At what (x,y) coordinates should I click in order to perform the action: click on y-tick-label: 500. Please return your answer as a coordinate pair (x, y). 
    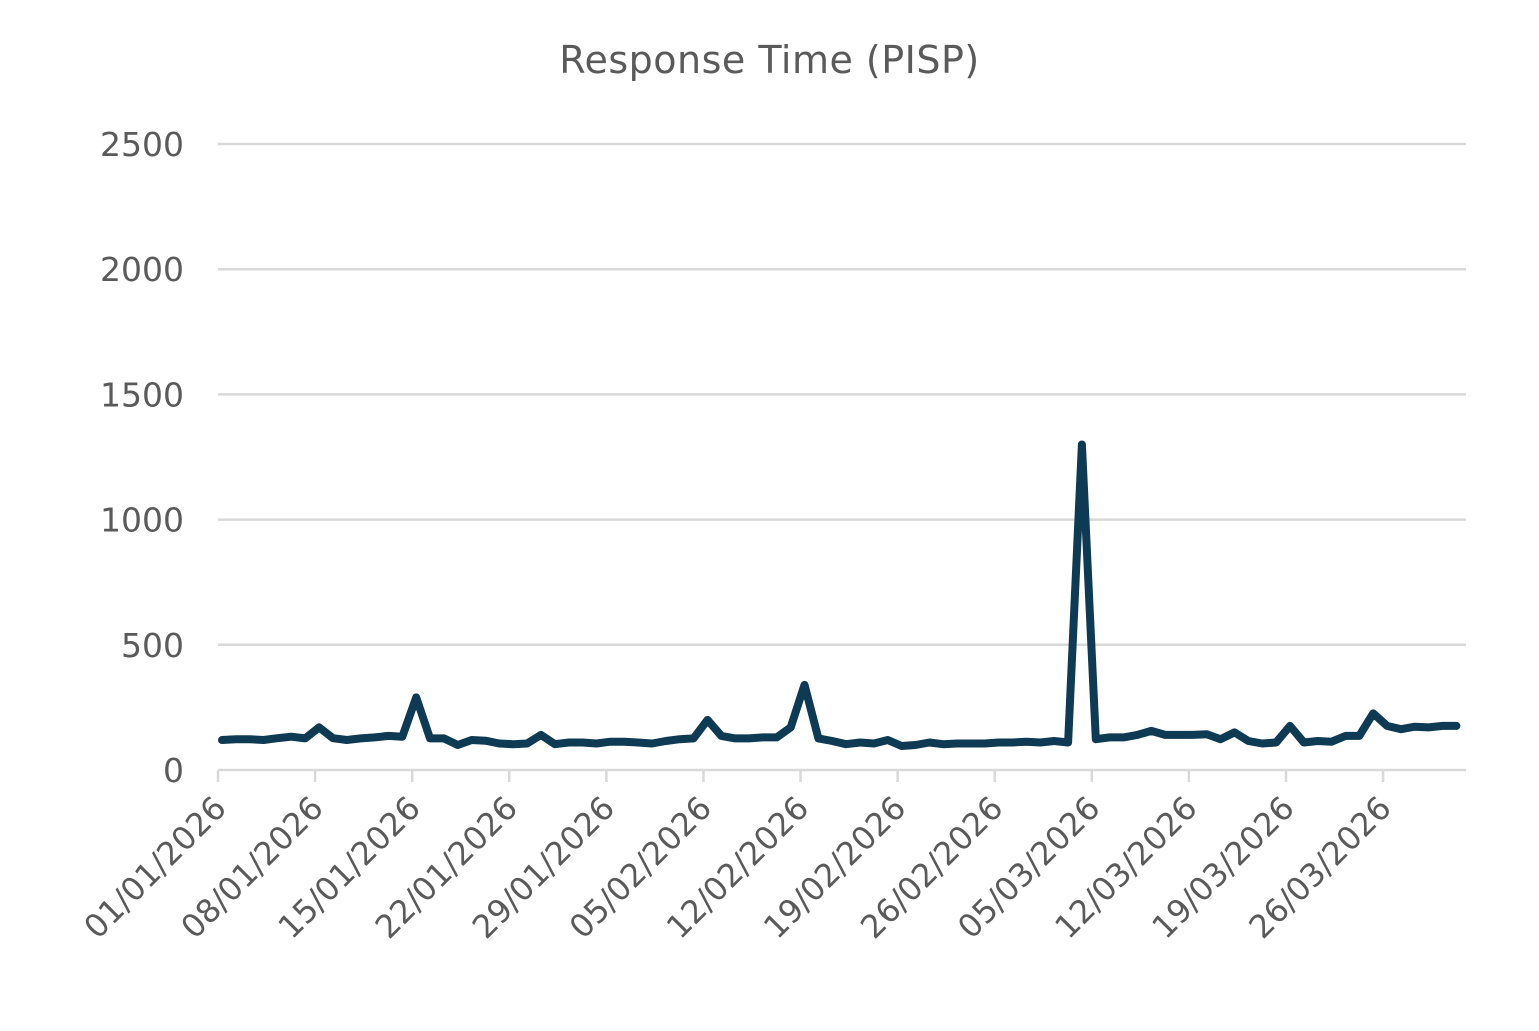
    Looking at the image, I should click on (152, 645).